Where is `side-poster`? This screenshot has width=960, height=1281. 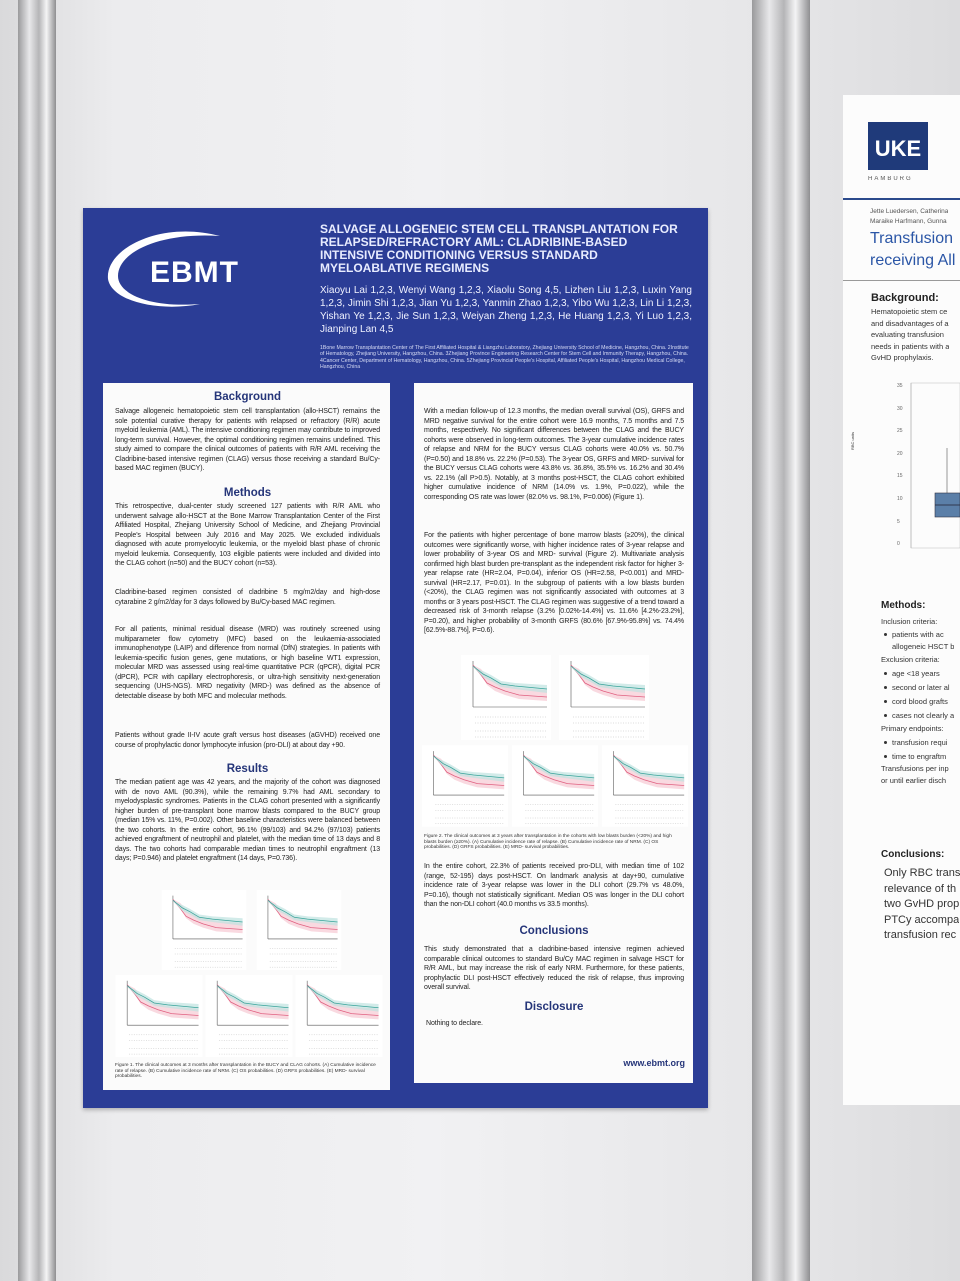 side-poster is located at coordinates (901, 600).